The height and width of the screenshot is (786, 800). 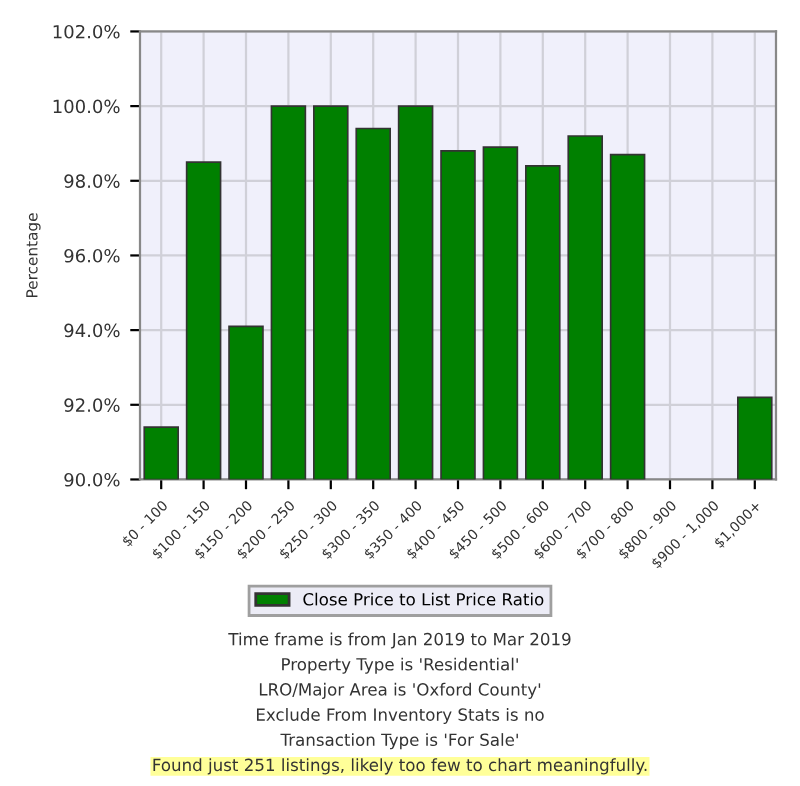 What do you see at coordinates (92, 405) in the screenshot?
I see `y-tick-label: 92.0%` at bounding box center [92, 405].